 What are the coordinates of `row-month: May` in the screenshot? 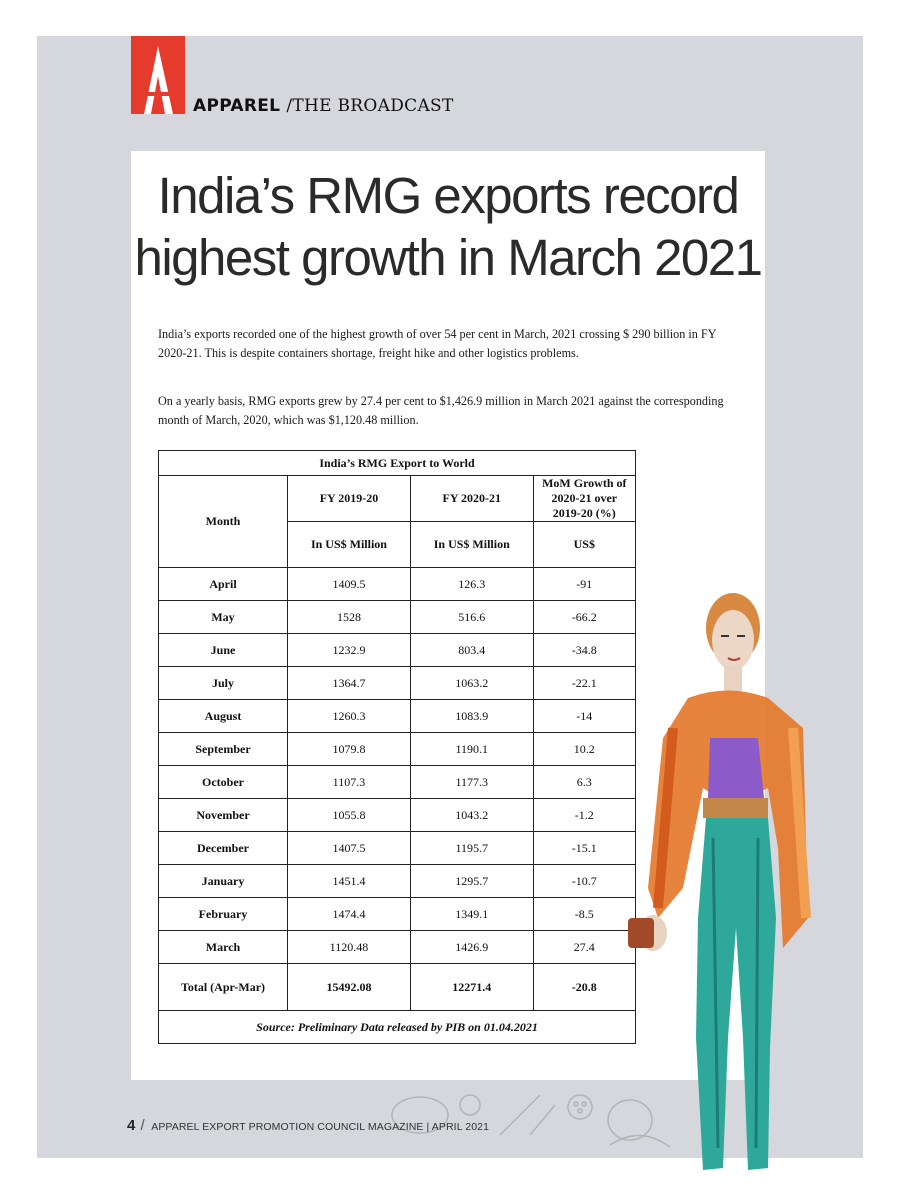 It's located at (223, 617).